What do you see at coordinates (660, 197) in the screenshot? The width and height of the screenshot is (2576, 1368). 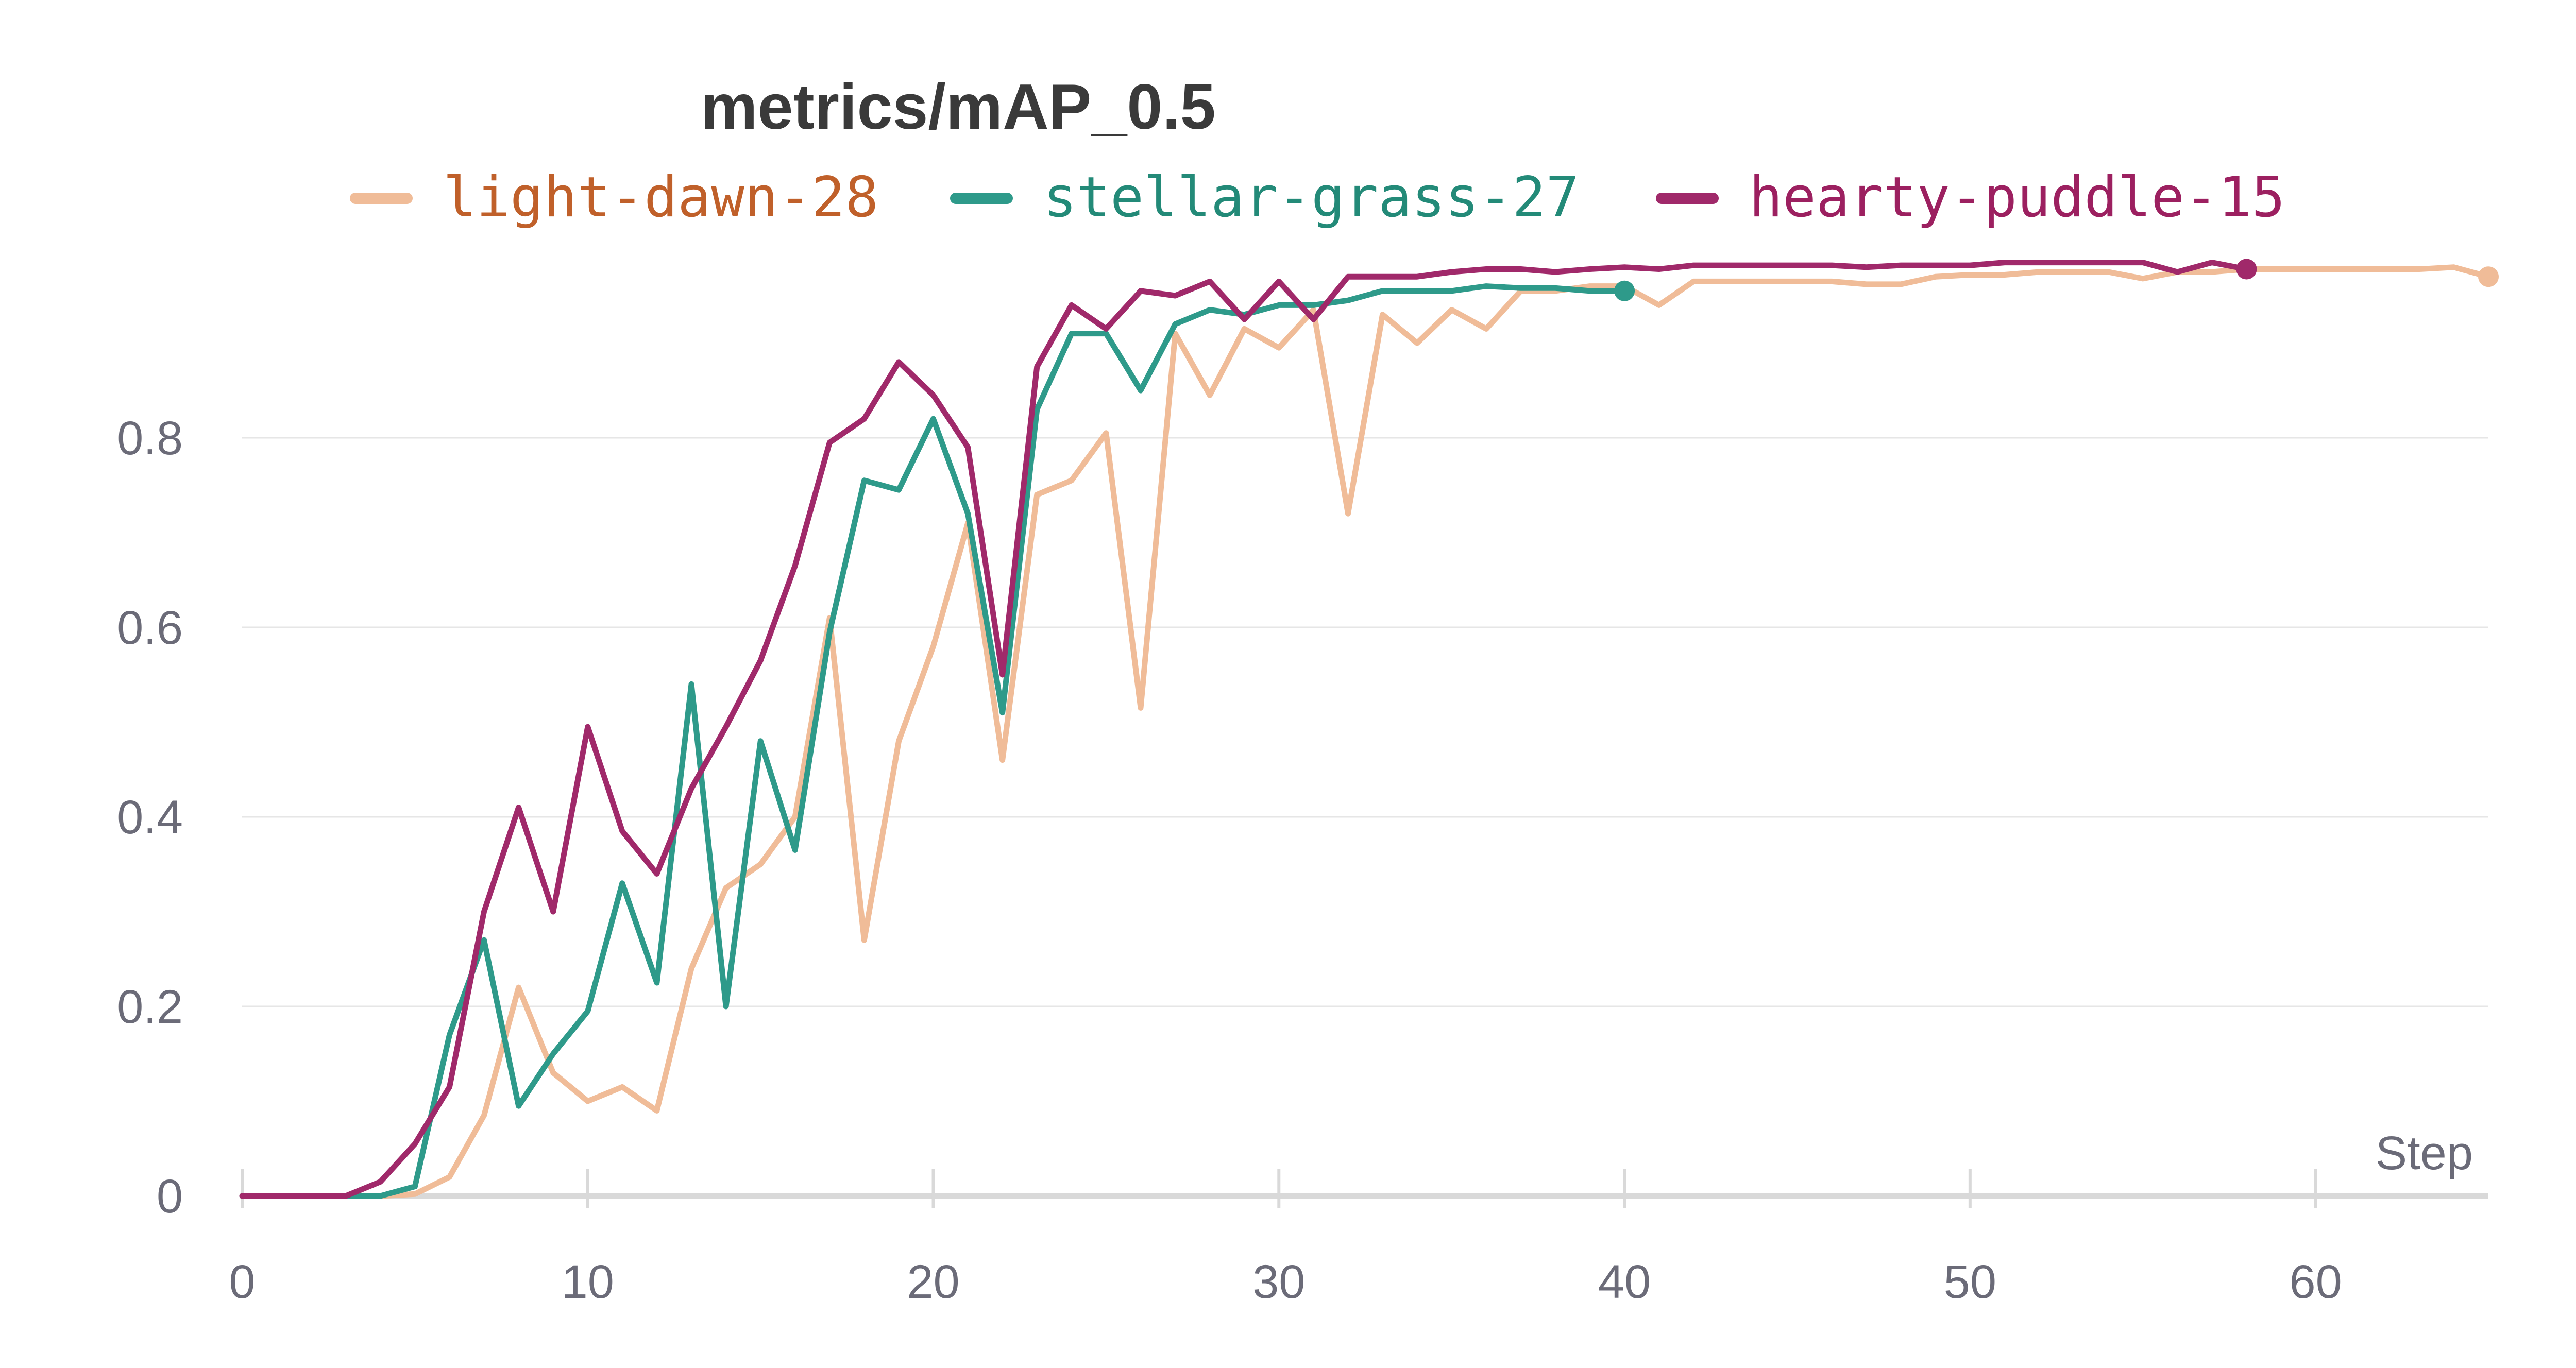 I see `legend-label: light-dawn-28` at bounding box center [660, 197].